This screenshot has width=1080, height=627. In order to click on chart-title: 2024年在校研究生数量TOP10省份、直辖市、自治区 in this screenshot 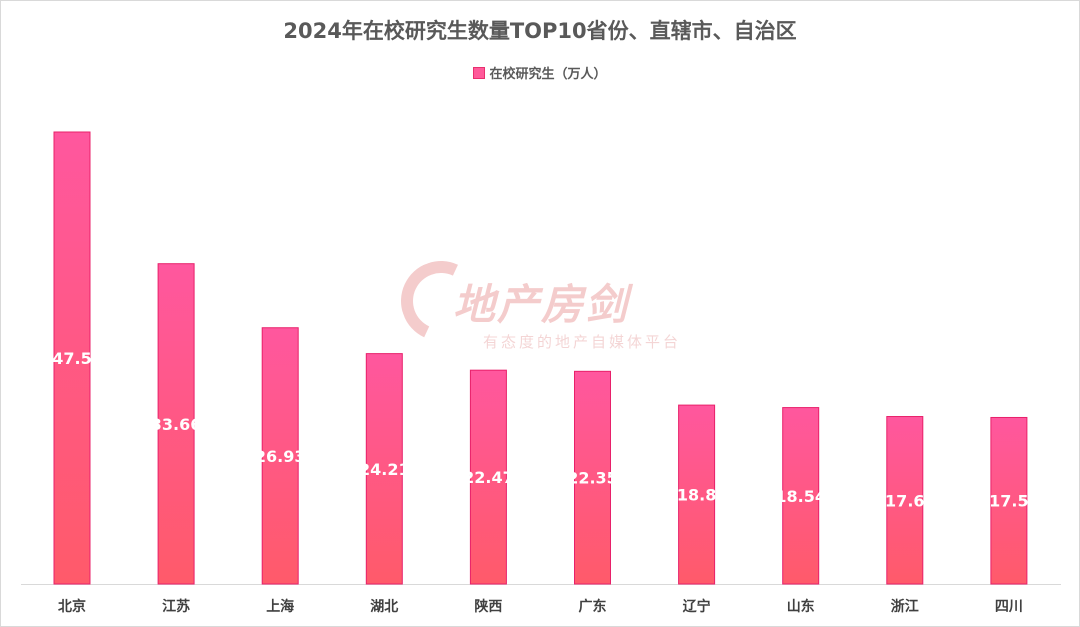, I will do `click(540, 31)`.